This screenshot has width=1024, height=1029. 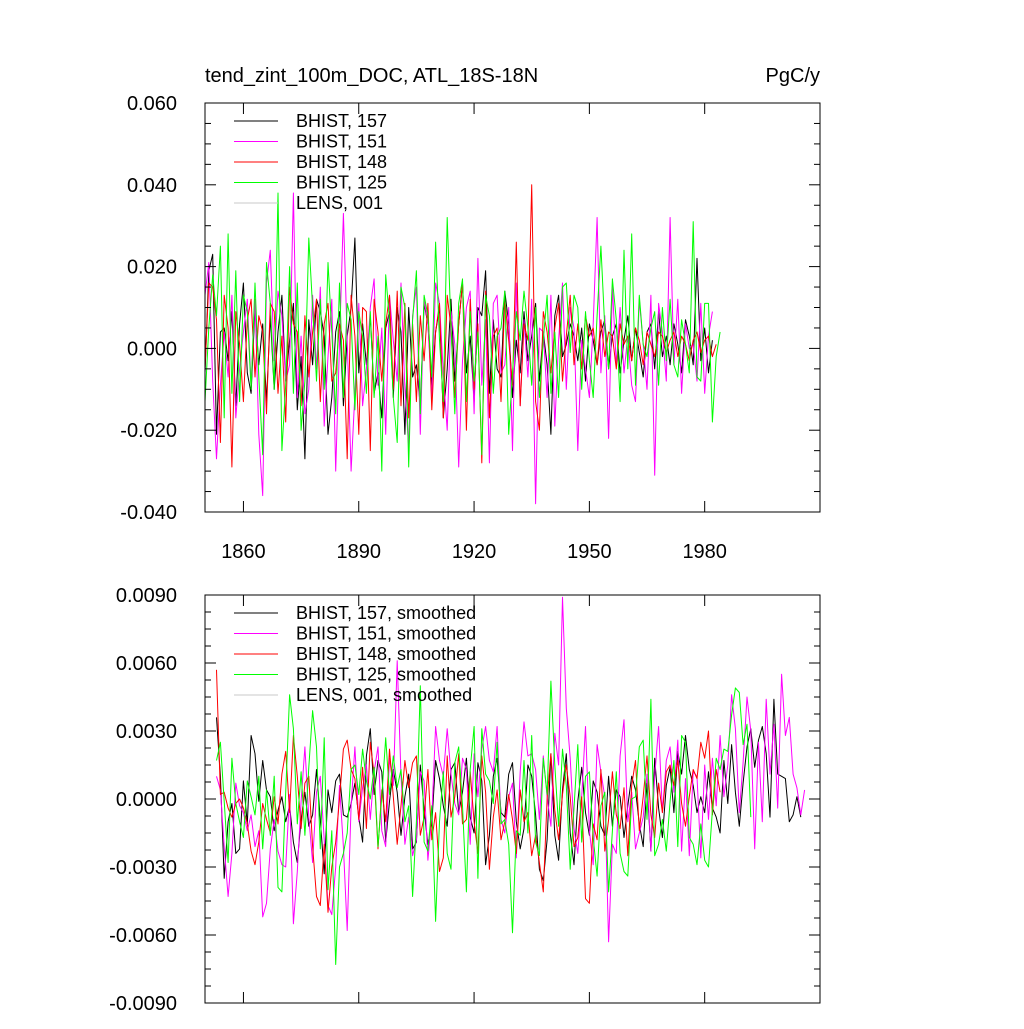 I want to click on y-tick-label: -0.020, so click(x=148, y=431).